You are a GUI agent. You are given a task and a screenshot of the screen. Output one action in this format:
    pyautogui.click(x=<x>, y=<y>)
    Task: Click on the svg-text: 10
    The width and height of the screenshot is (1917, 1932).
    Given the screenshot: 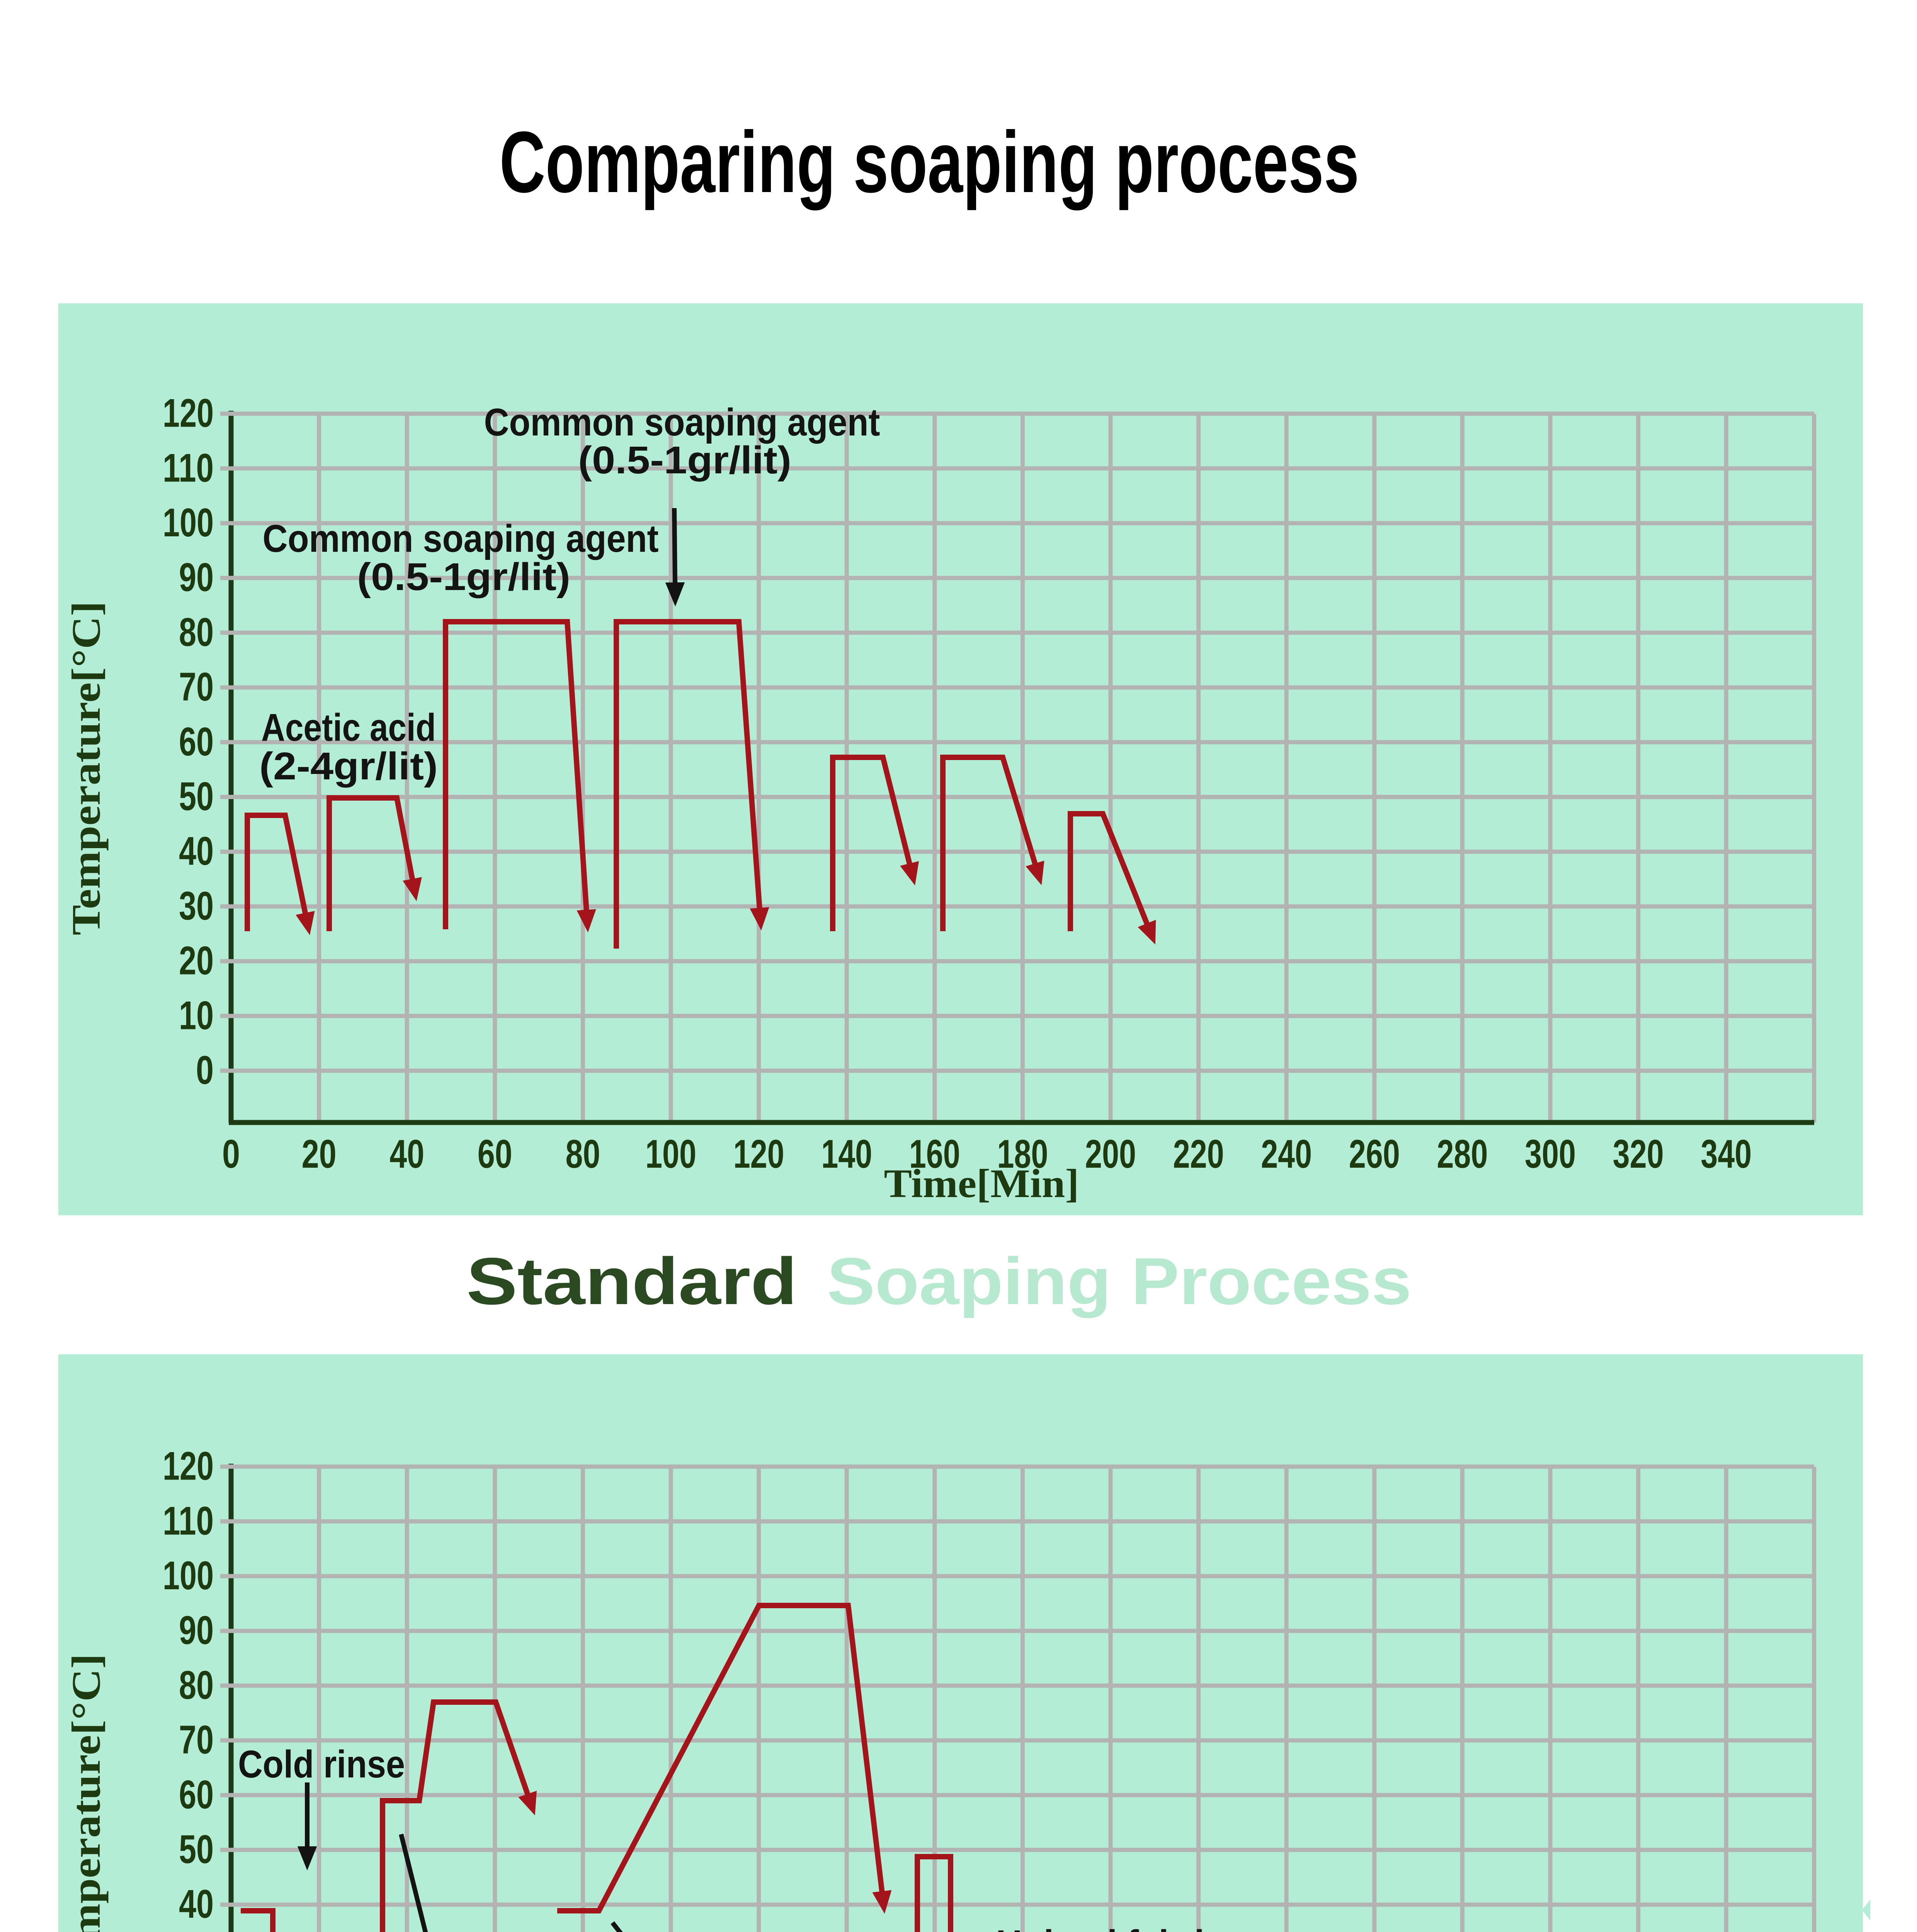 What is the action you would take?
    pyautogui.click(x=197, y=1015)
    